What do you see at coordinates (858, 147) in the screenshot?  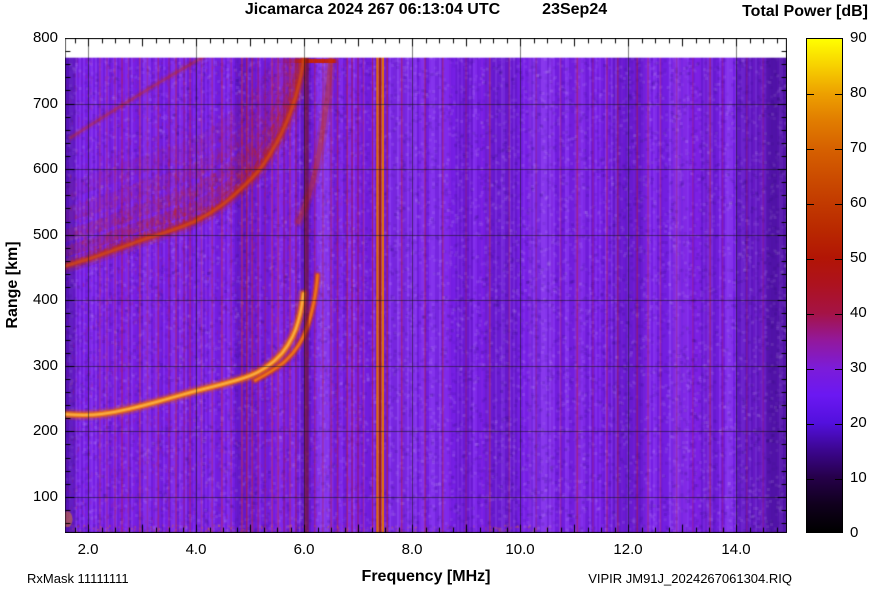 I see `colorbar-tick-label: 70` at bounding box center [858, 147].